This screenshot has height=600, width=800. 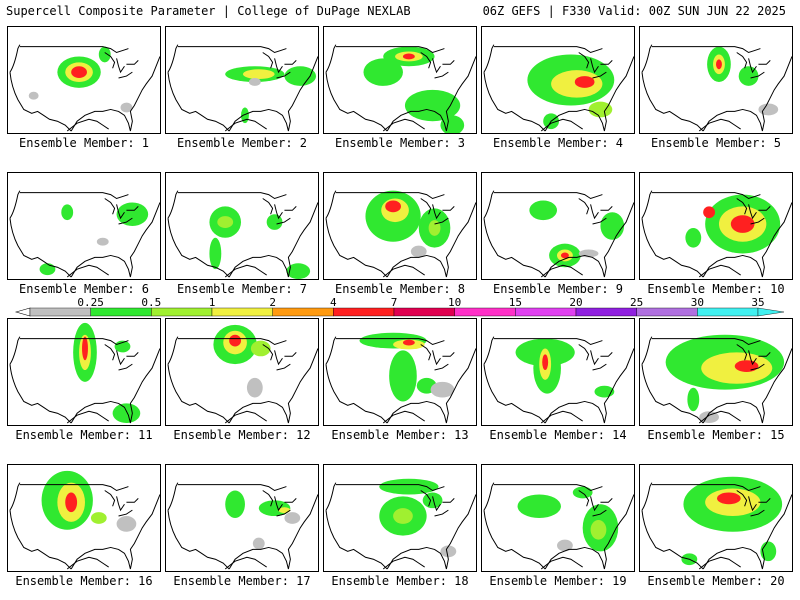 What do you see at coordinates (400, 289) in the screenshot?
I see `member-label: Ensemble Member: 8` at bounding box center [400, 289].